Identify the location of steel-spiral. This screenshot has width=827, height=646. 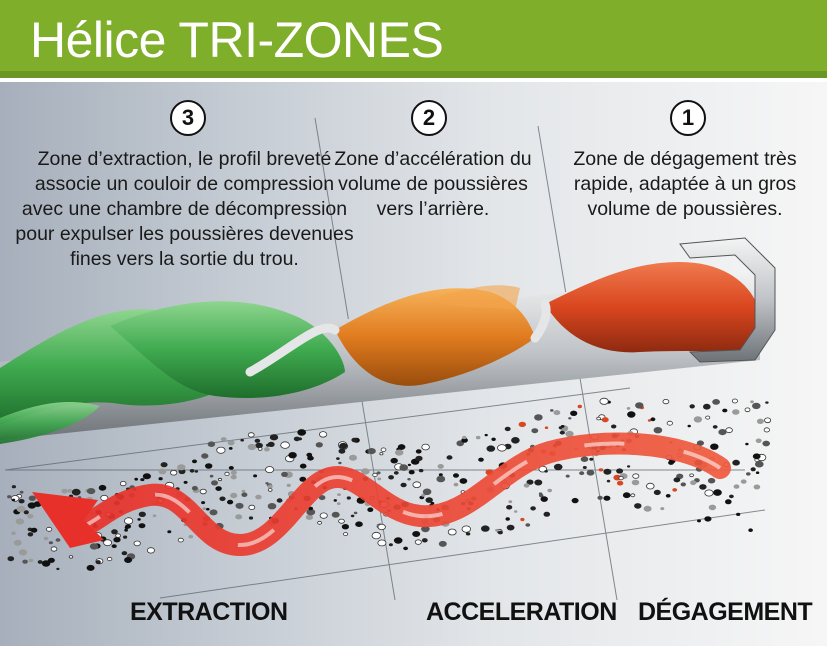
(398, 338).